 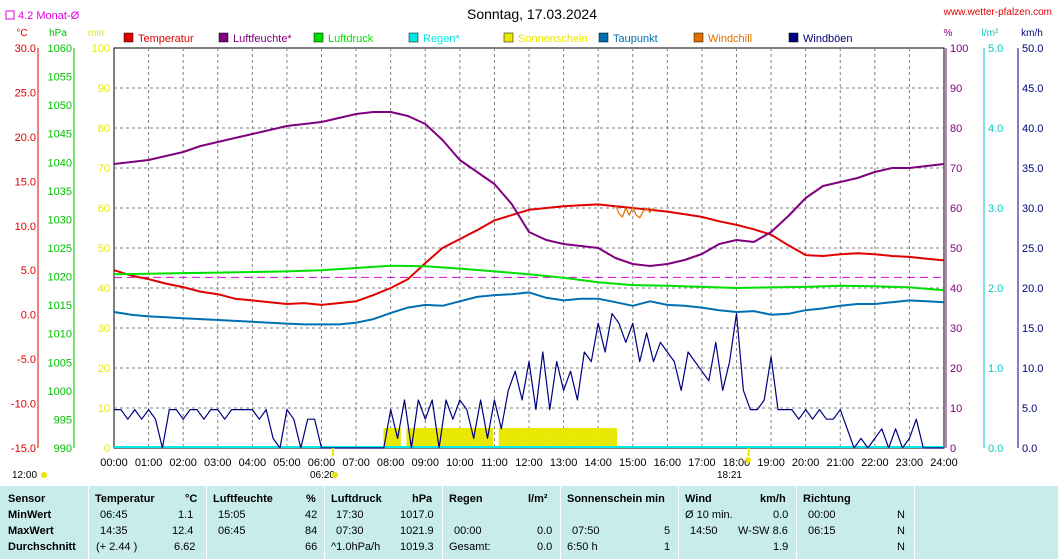 I want to click on humidity_pct-tick-label: 60, so click(x=956, y=209).